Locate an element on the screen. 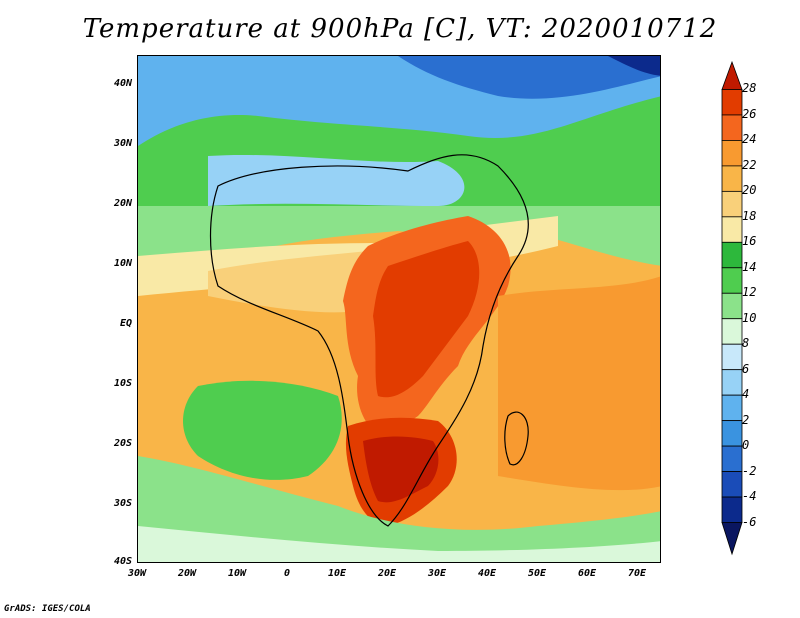  lon-label: 40E is located at coordinates (487, 573).